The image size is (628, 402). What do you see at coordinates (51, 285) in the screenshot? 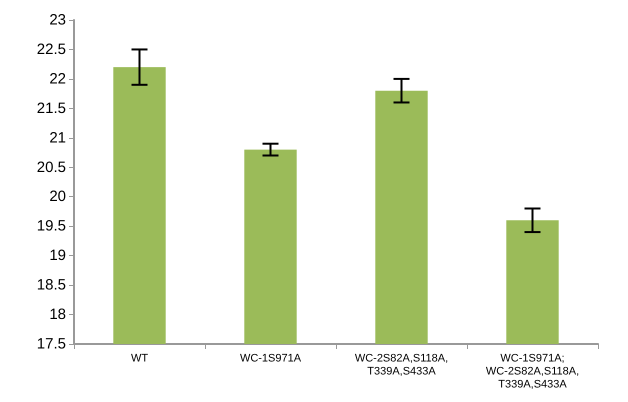
I see `y-tick-label: 18.5` at bounding box center [51, 285].